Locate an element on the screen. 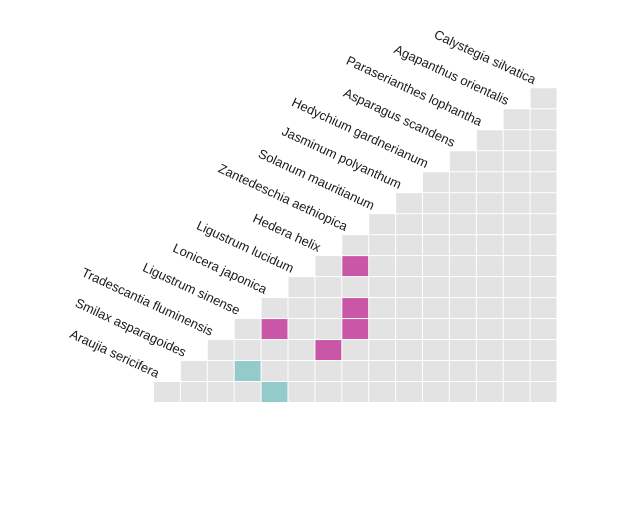  heatmap-cell-jasminum-polyanthum-araujia-sericifera is located at coordinates (409, 392).